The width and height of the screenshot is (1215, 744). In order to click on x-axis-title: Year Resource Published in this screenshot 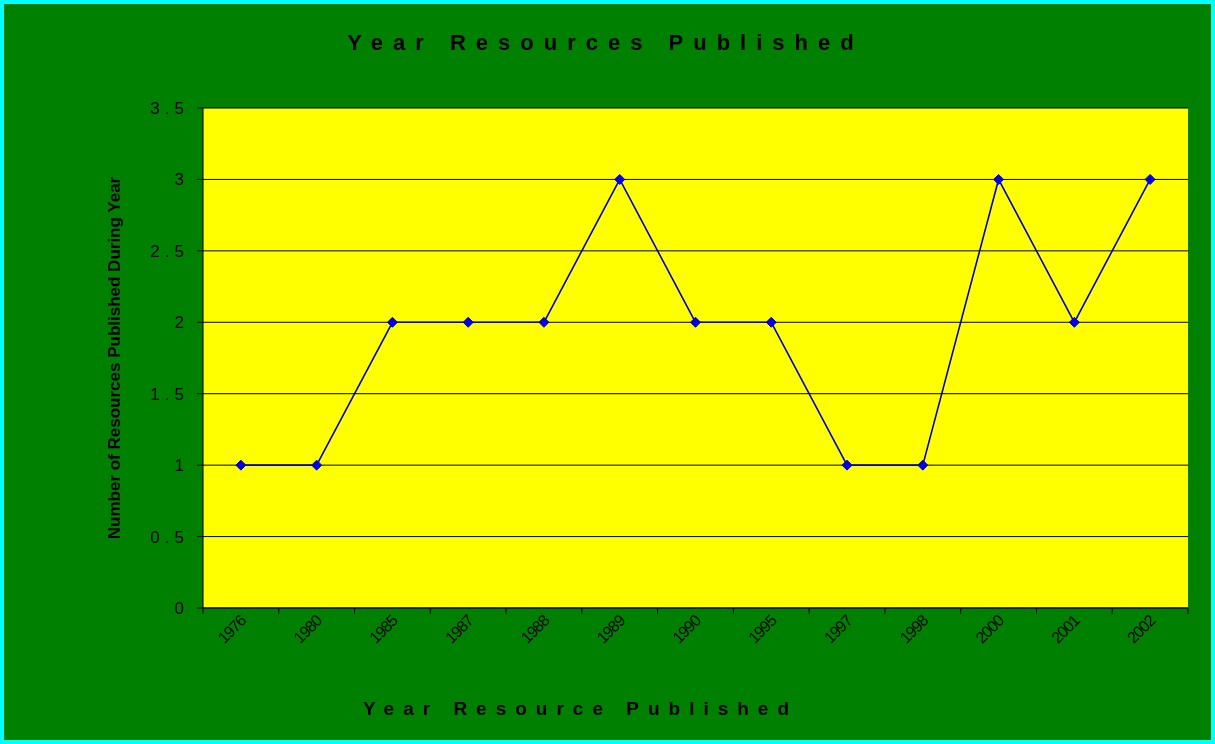, I will do `click(580, 708)`.